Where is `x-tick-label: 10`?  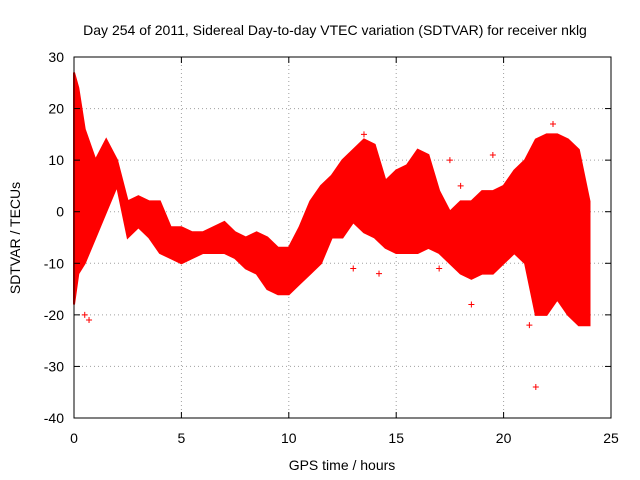 x-tick-label: 10 is located at coordinates (289, 438).